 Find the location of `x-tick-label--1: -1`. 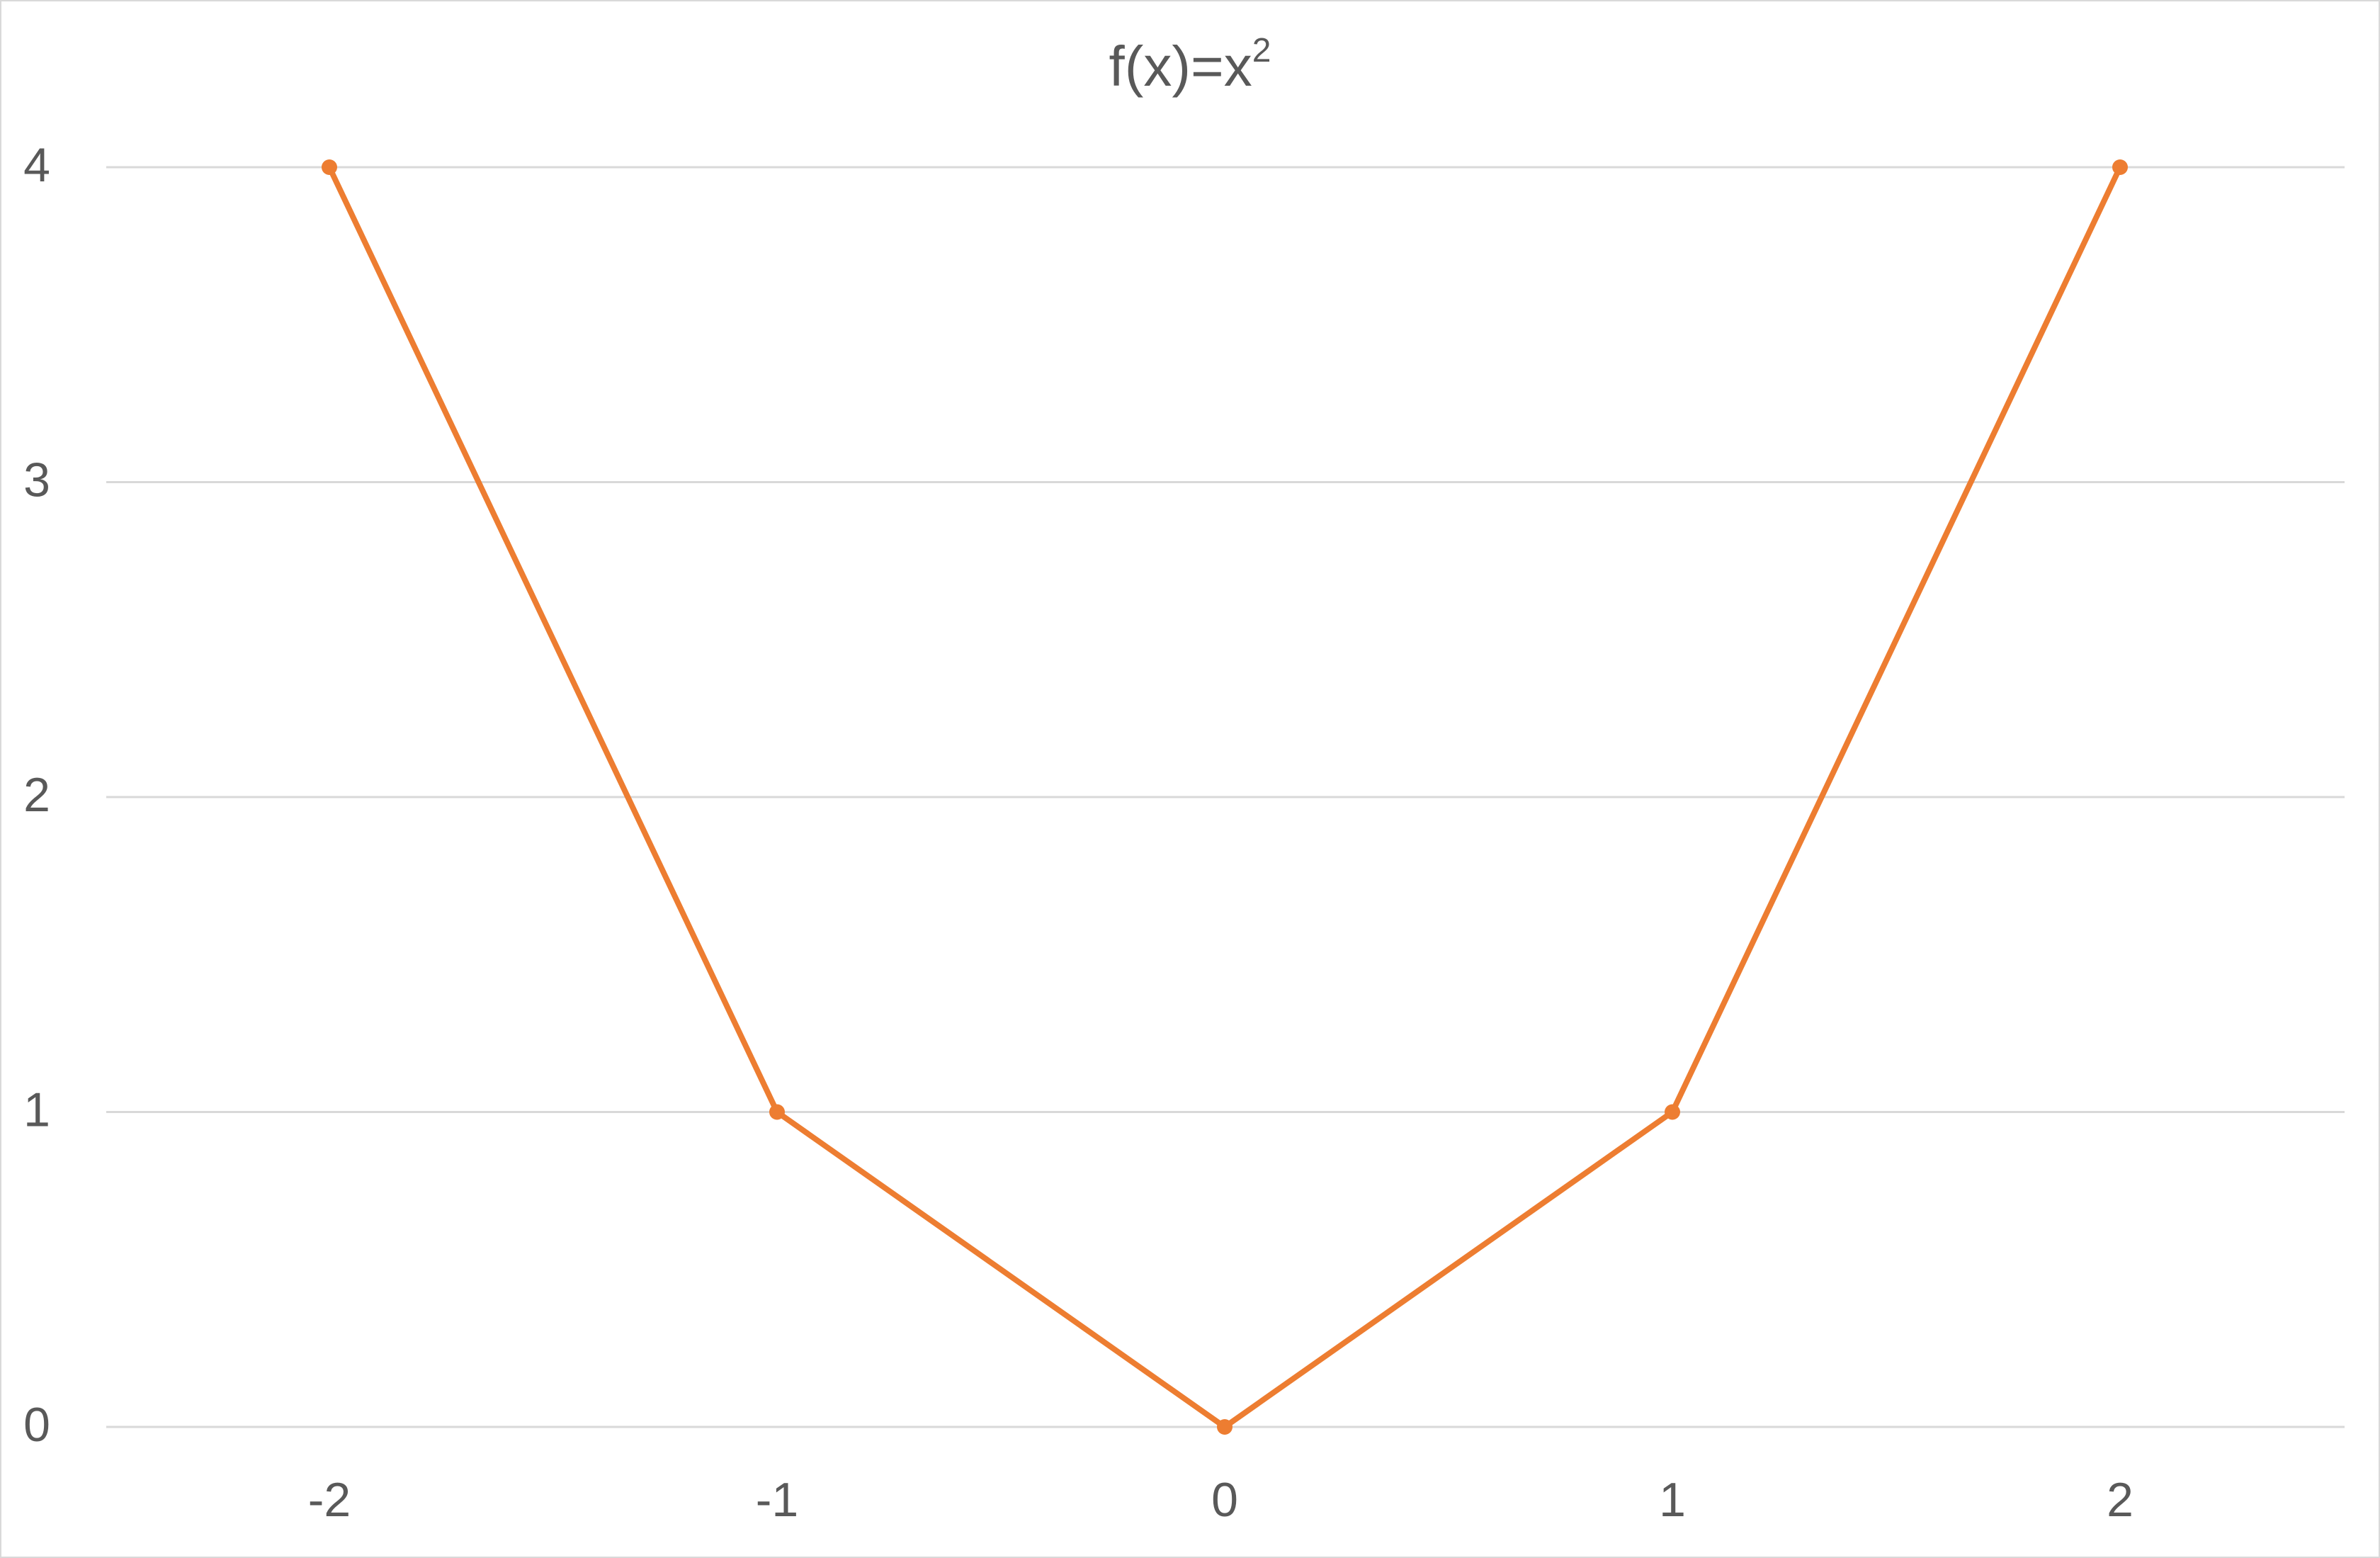

x-tick-label--1: -1 is located at coordinates (777, 1500).